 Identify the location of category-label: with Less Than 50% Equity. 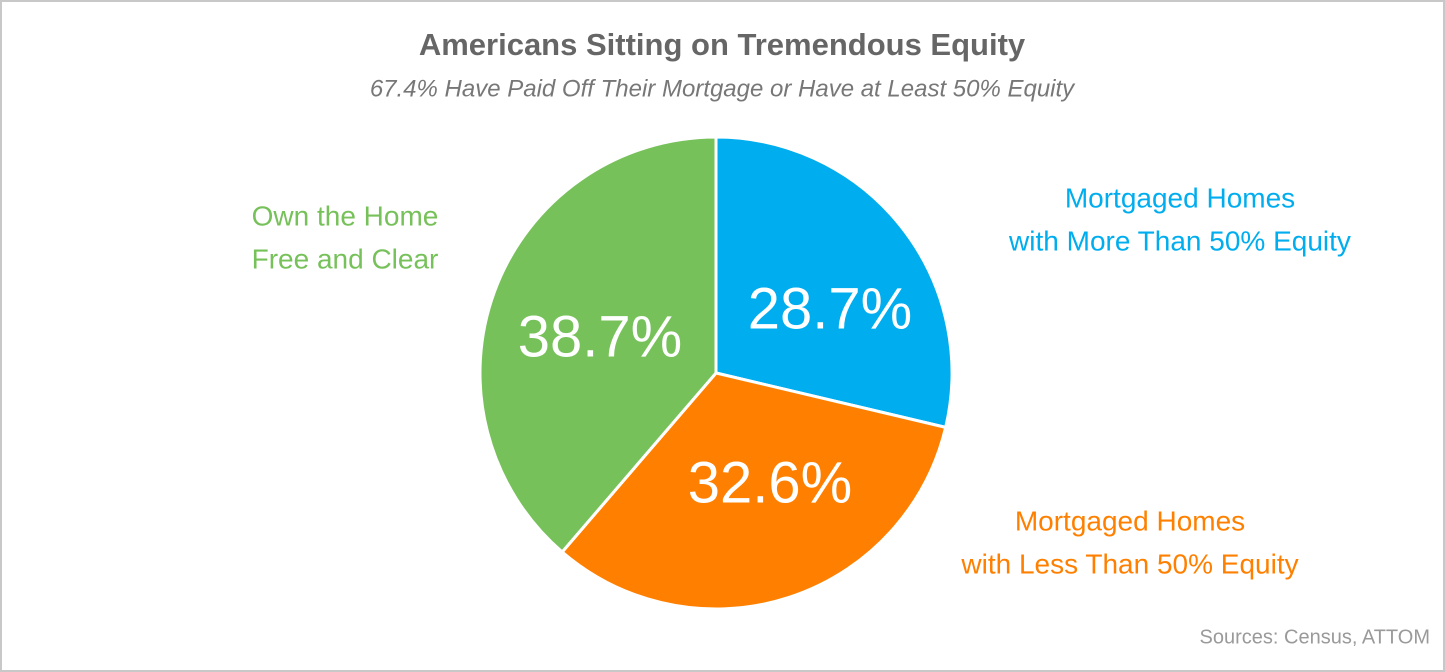
(1129, 563).